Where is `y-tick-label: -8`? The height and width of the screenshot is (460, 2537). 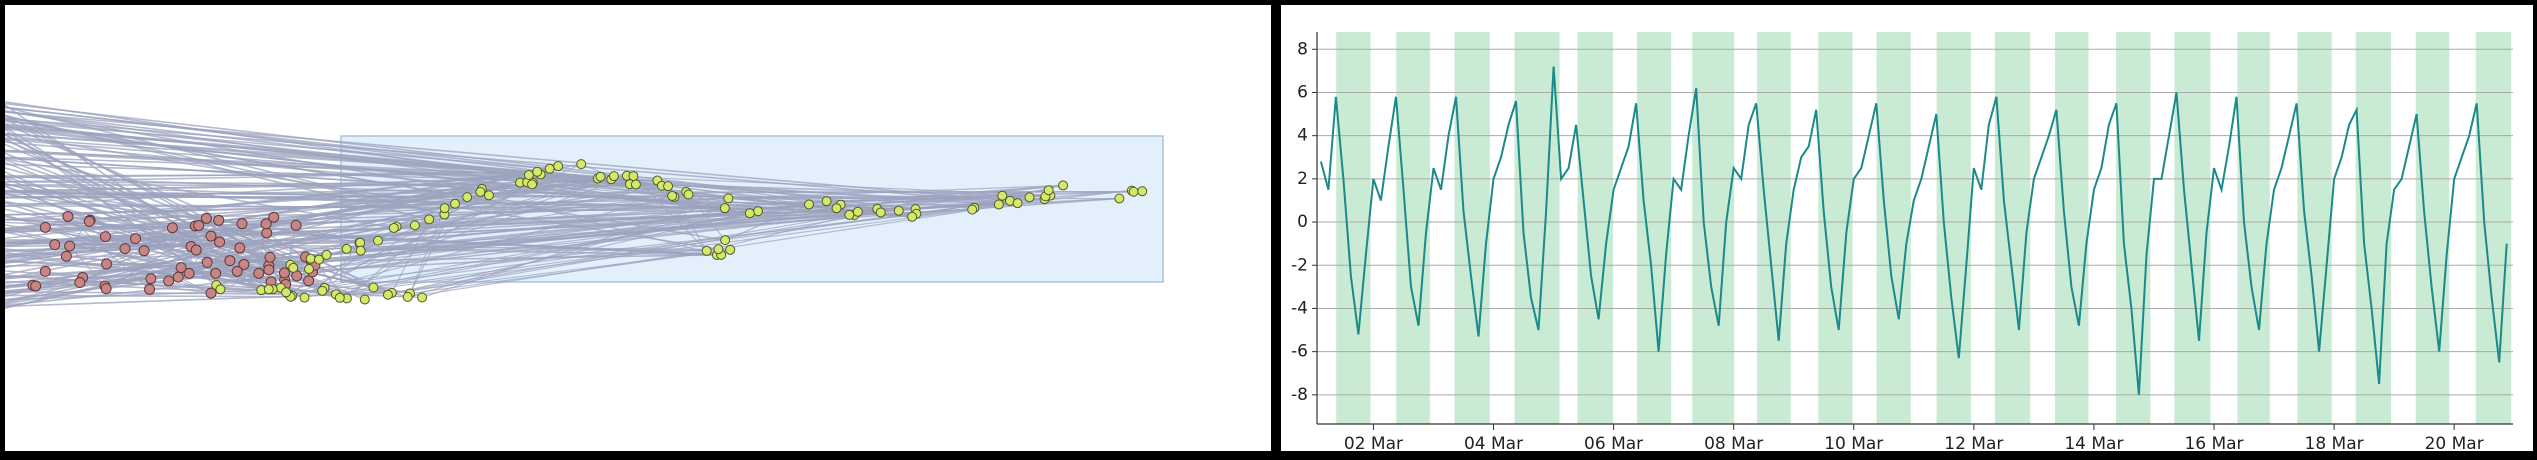 y-tick-label: -8 is located at coordinates (1299, 395).